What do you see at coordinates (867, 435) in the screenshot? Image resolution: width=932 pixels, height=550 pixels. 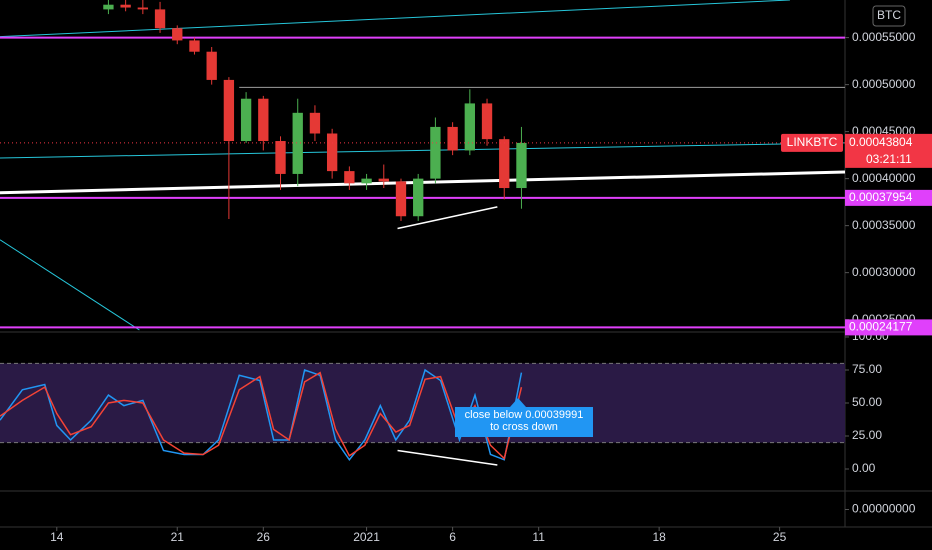 I see `y-tick-label: 25.00` at bounding box center [867, 435].